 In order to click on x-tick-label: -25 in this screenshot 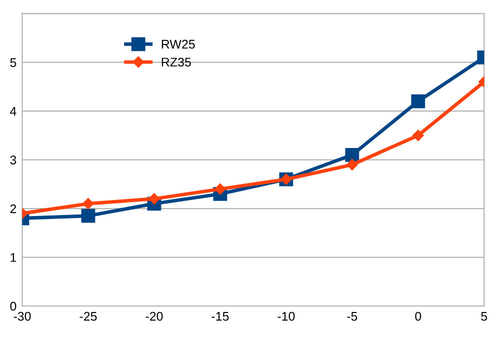, I will do `click(88, 316)`.